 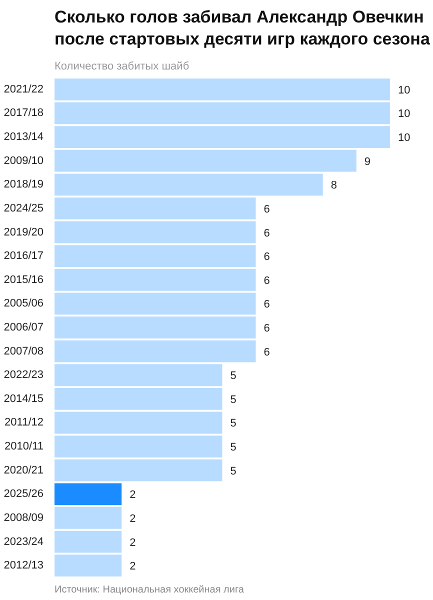 I want to click on y-tick-label: 2009/10, so click(x=24, y=160).